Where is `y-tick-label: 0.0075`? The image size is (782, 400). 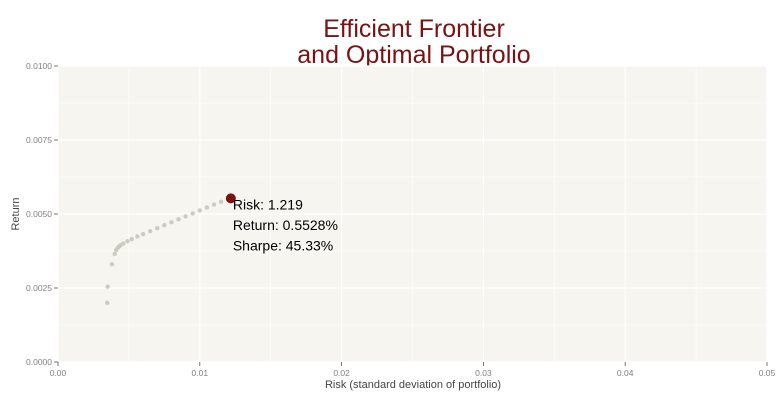
y-tick-label: 0.0075 is located at coordinates (39, 140).